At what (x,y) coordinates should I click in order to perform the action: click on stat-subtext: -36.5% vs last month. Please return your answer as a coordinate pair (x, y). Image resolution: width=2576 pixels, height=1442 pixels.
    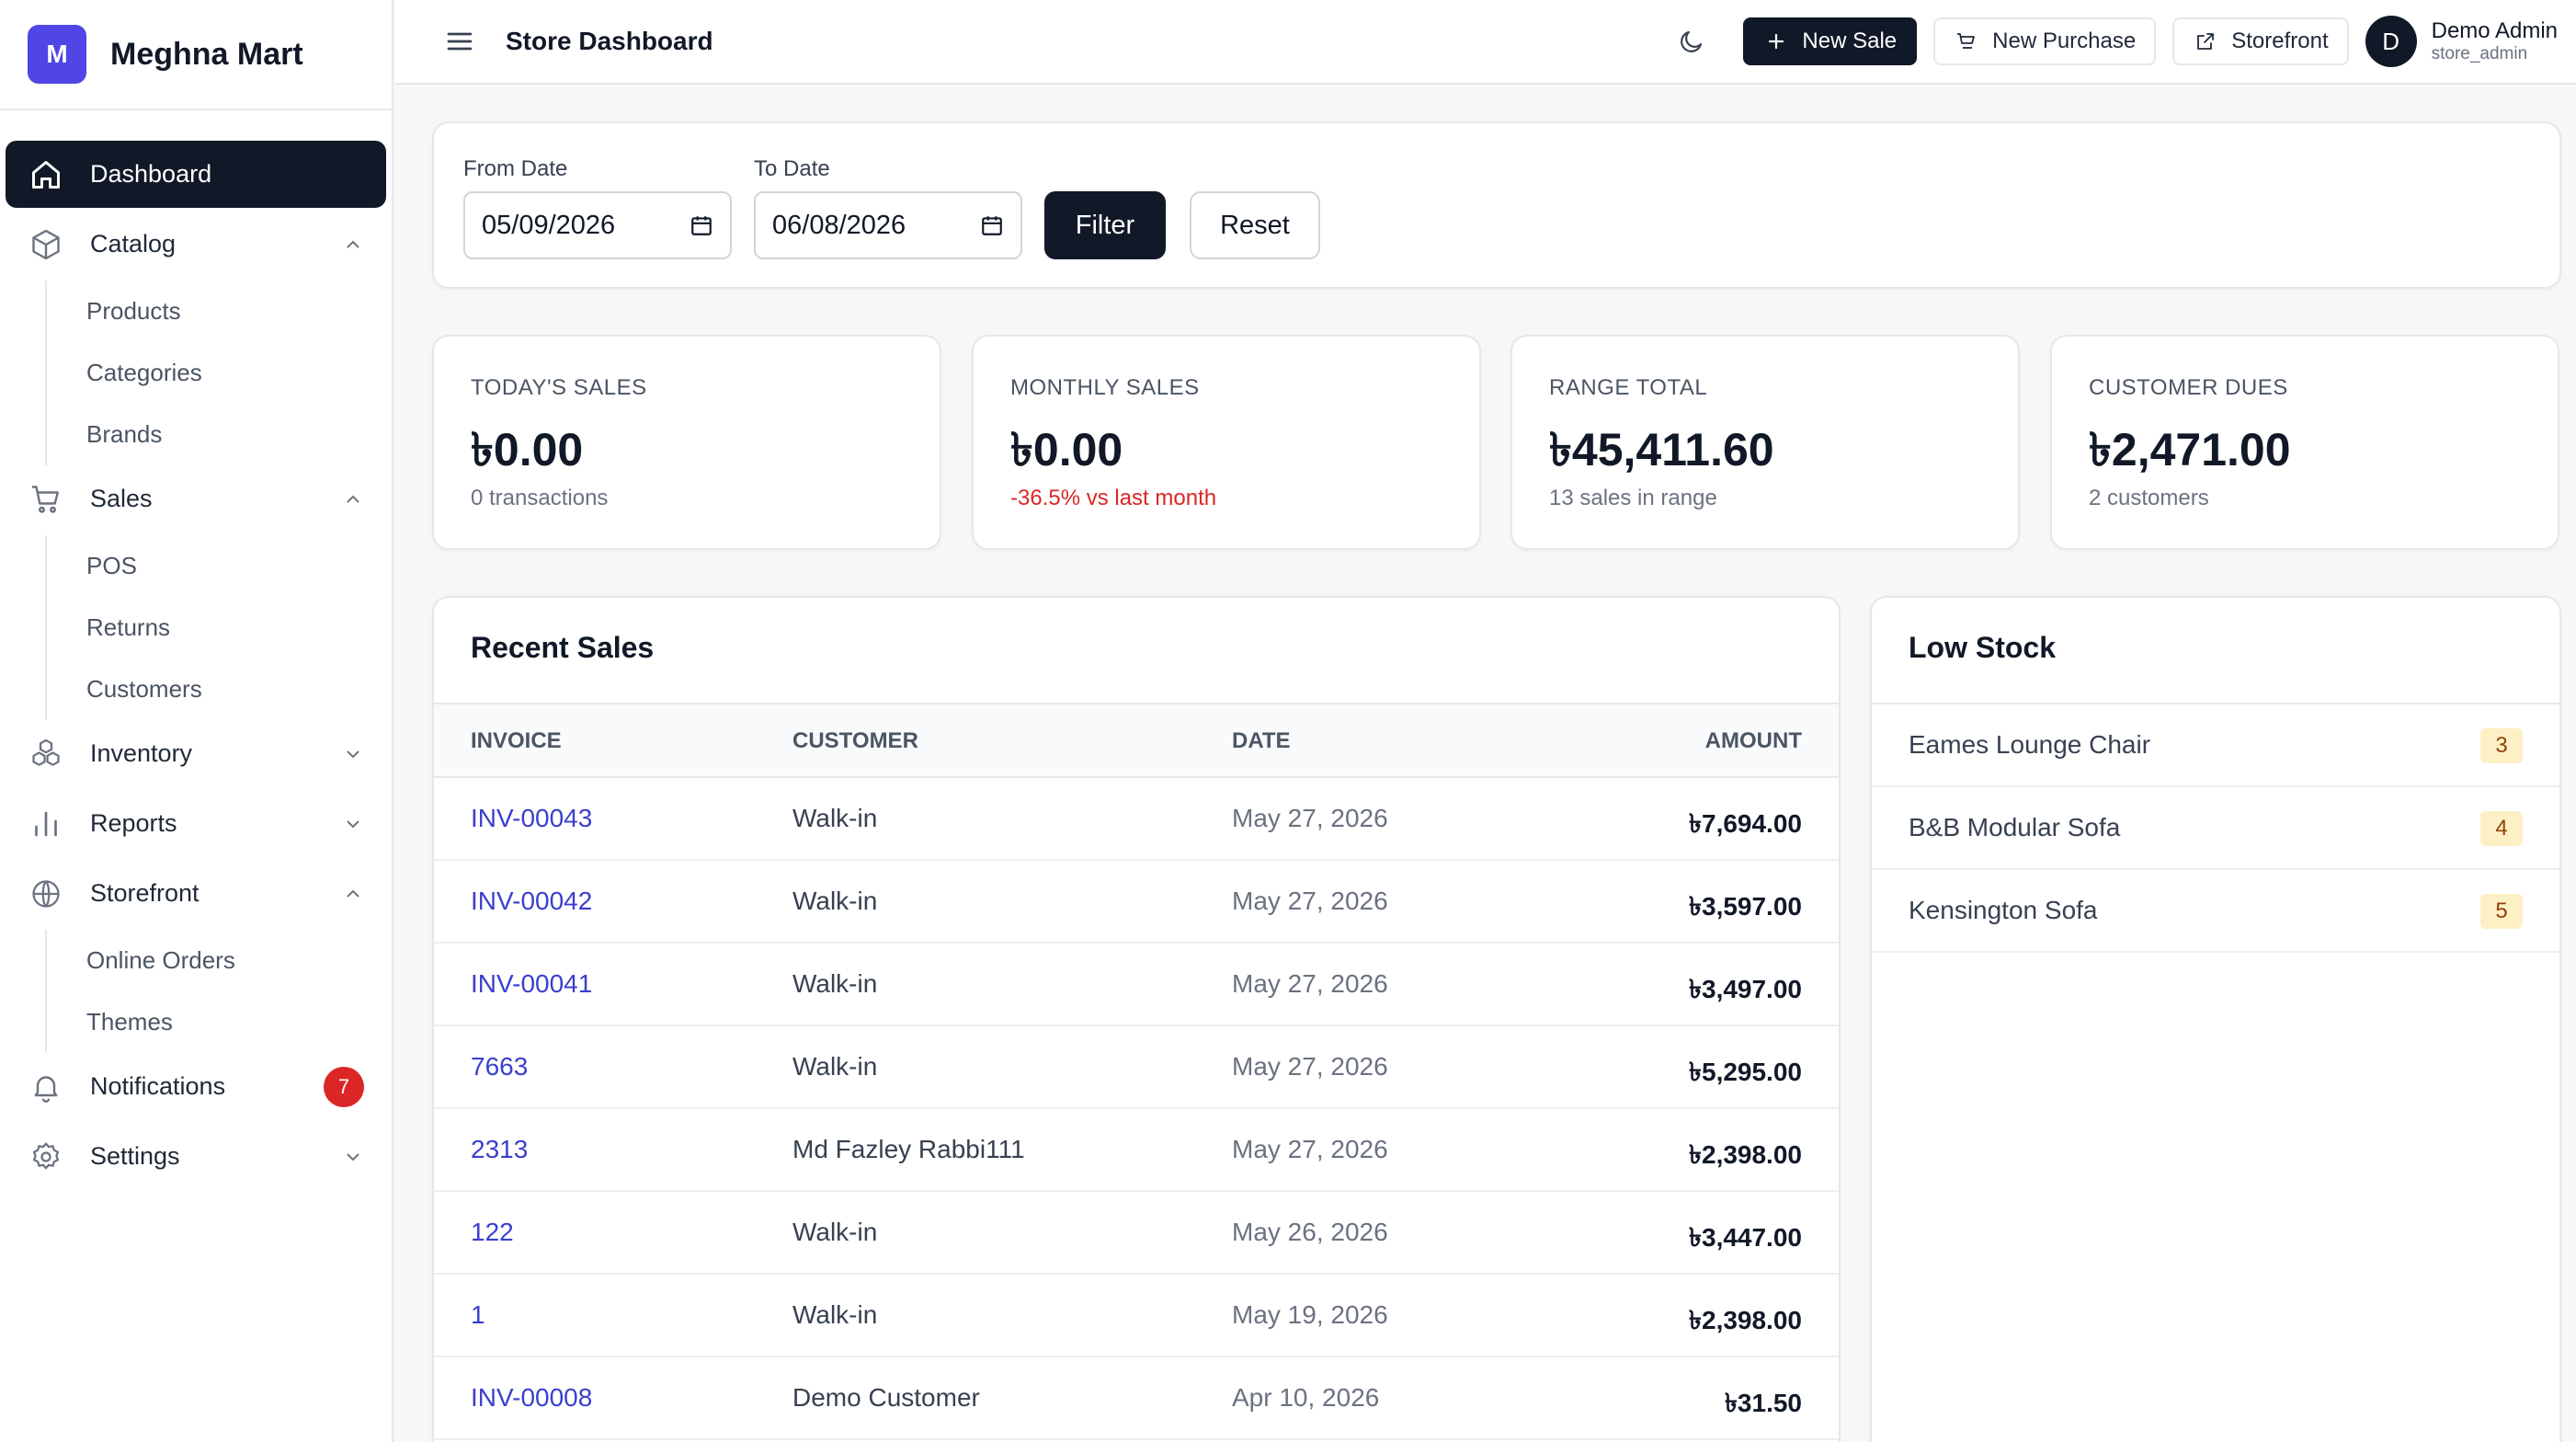
    Looking at the image, I should click on (1113, 498).